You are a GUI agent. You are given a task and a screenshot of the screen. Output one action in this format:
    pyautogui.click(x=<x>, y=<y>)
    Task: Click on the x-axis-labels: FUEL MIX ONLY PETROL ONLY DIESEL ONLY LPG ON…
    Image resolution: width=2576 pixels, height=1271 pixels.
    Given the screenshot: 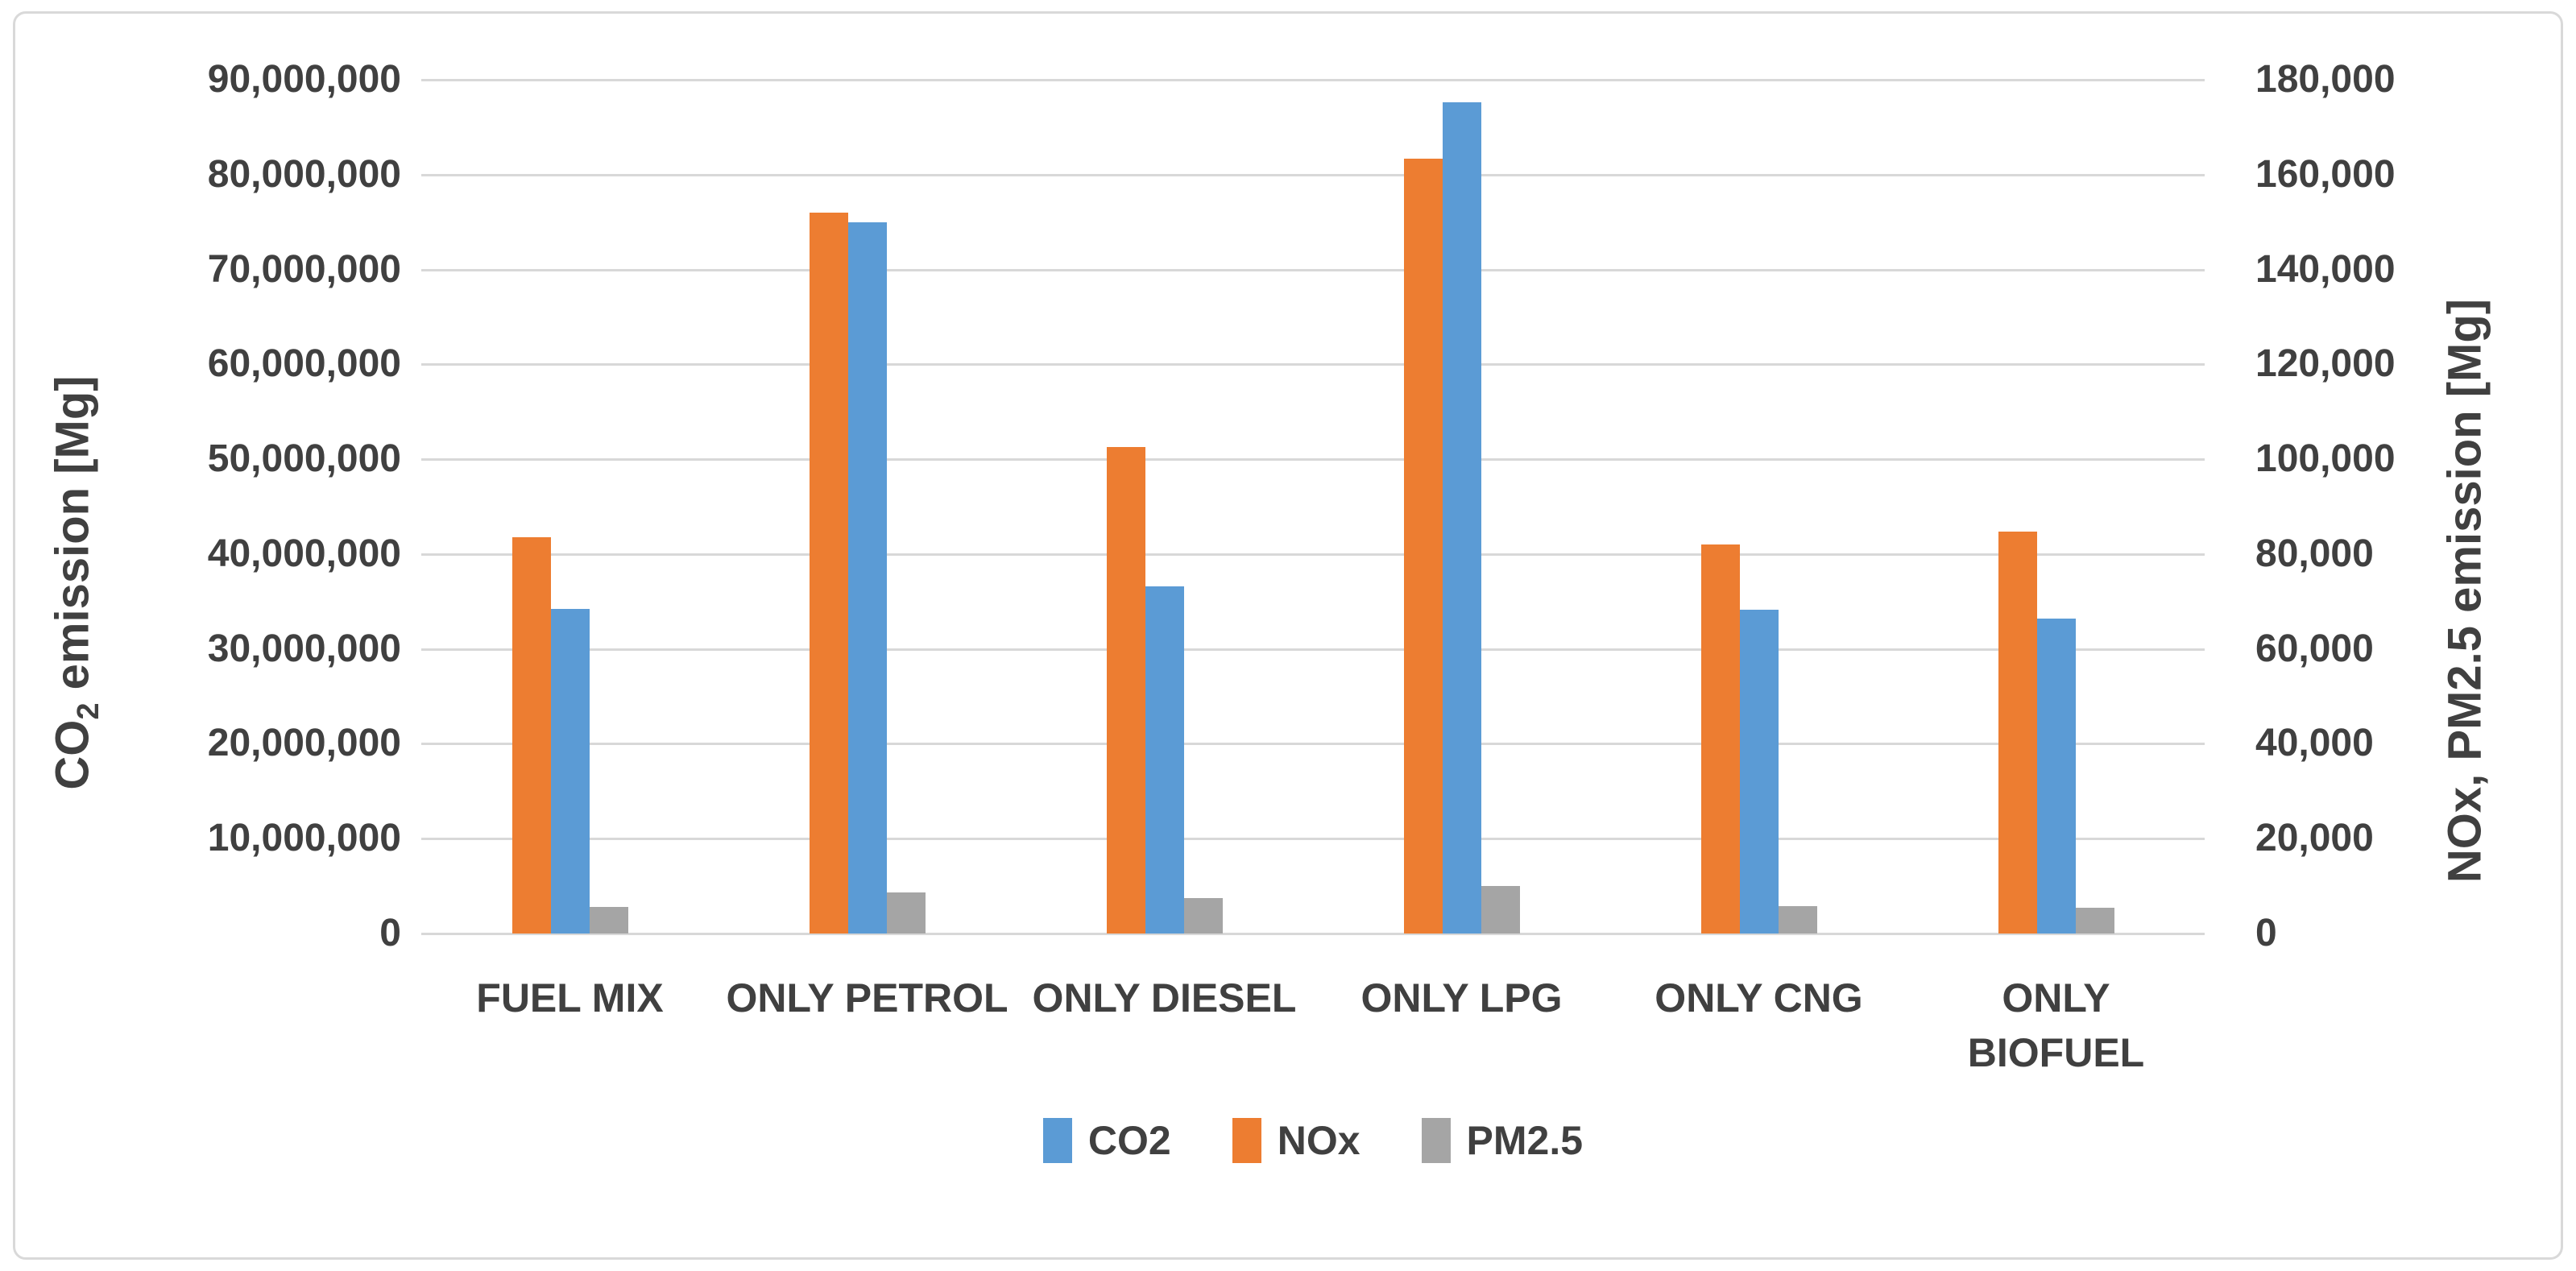 What is the action you would take?
    pyautogui.click(x=1313, y=1025)
    